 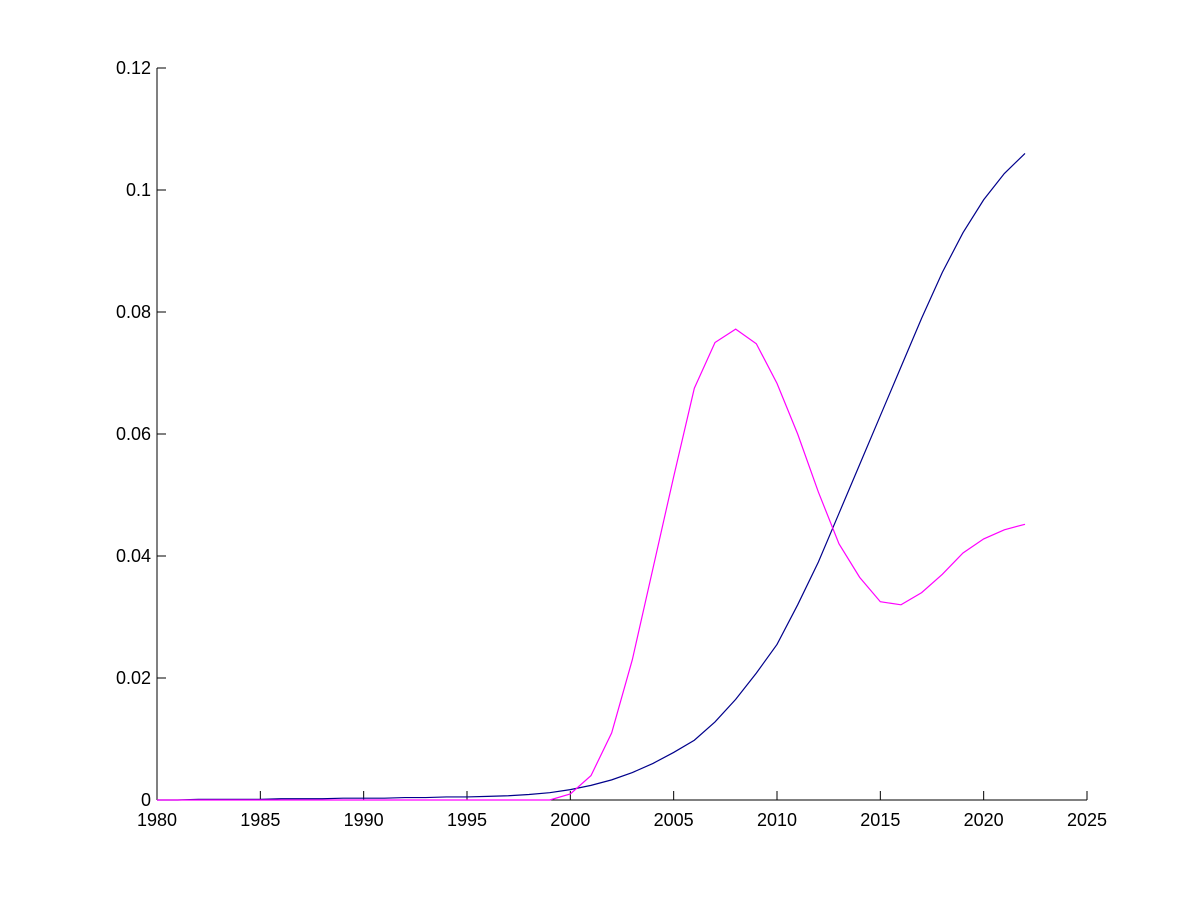 What do you see at coordinates (880, 820) in the screenshot?
I see `x-tick-label: 2015` at bounding box center [880, 820].